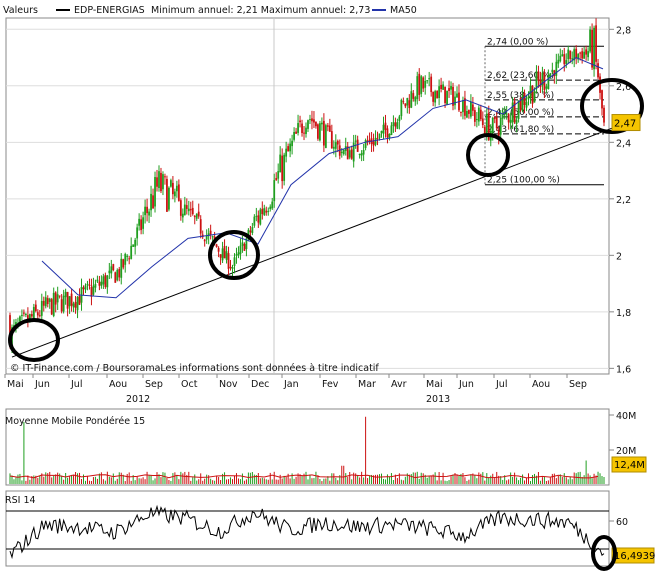 The width and height of the screenshot is (661, 571). I want to click on price-tick-label: 1,8, so click(623, 313).